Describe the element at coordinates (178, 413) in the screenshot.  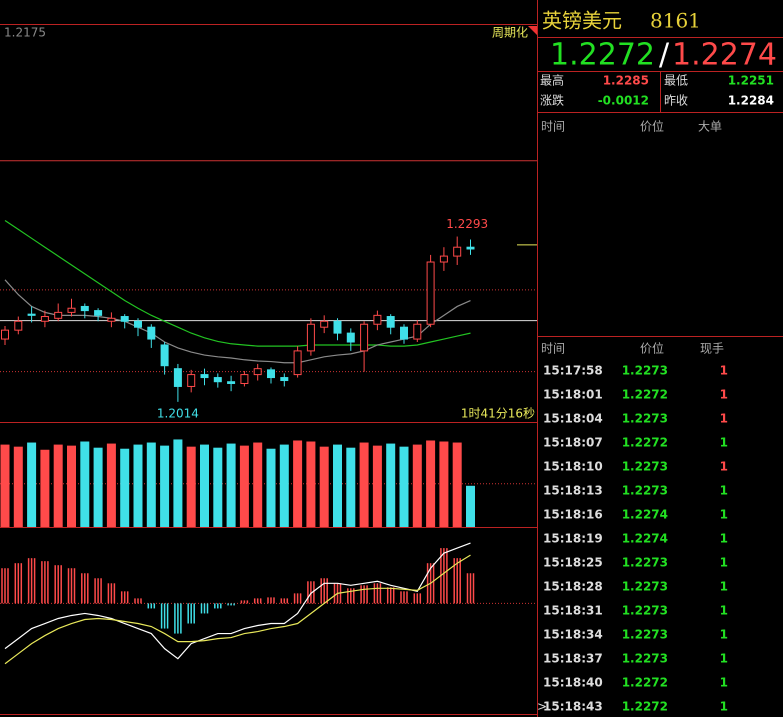
I see `low-label: 1.2014` at that location.